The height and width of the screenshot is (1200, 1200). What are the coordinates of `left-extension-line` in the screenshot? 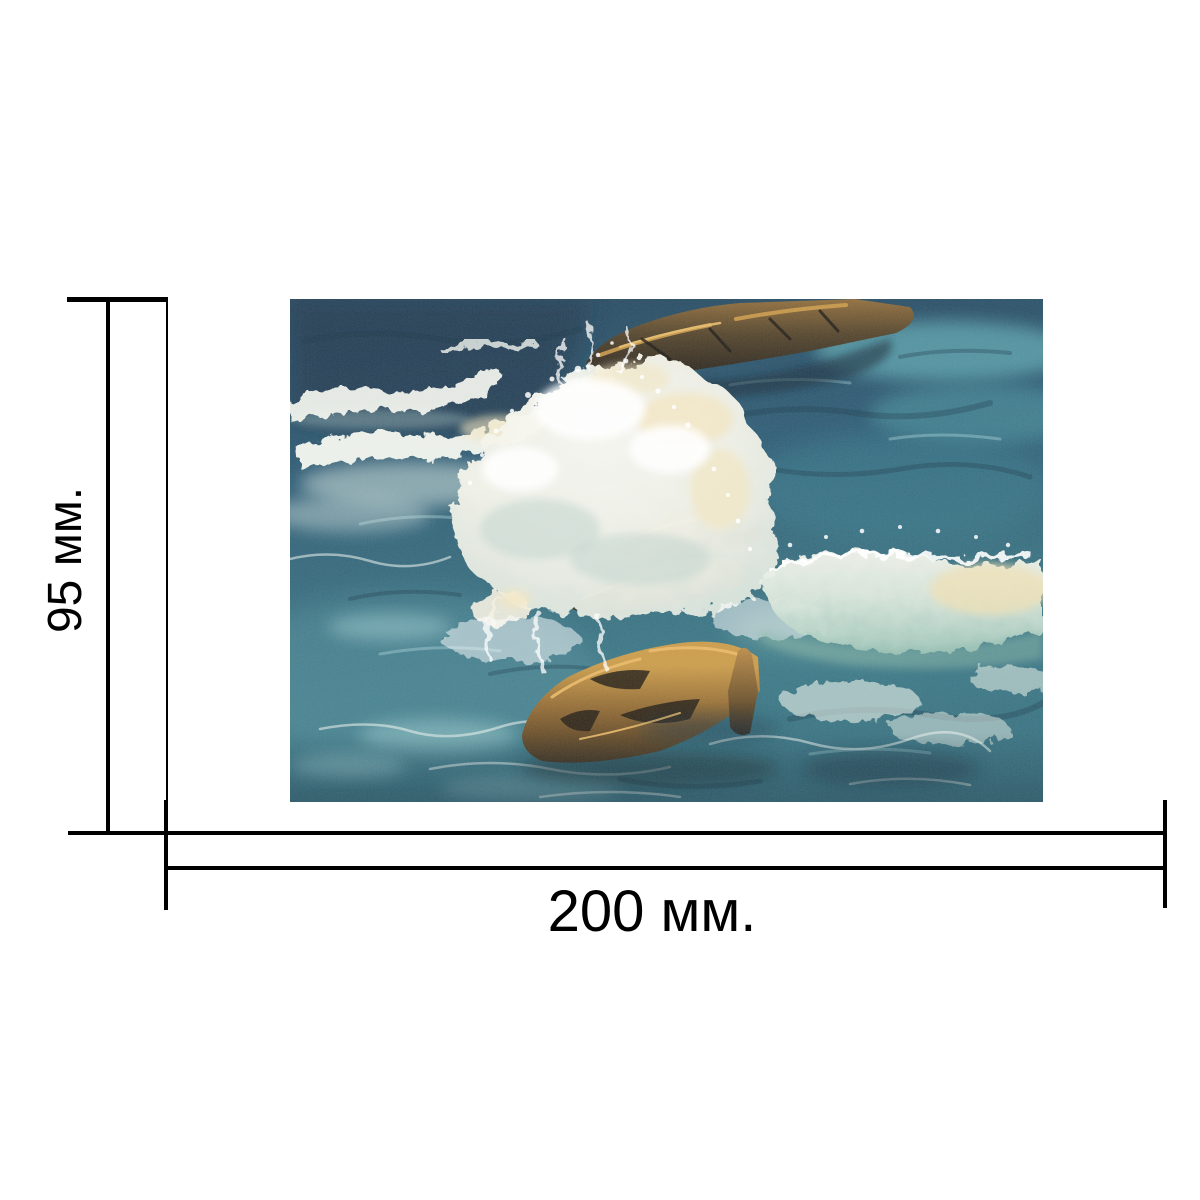 It's located at (167, 551).